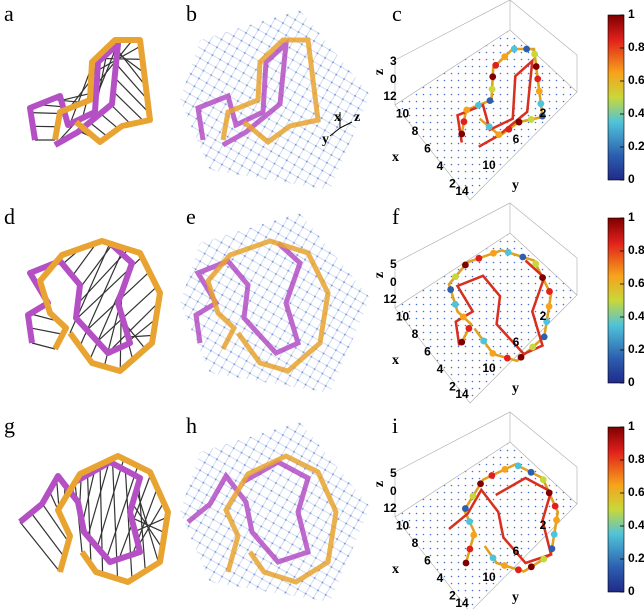 Image resolution: width=644 pixels, height=609 pixels. What do you see at coordinates (636, 349) in the screenshot?
I see `colorbar-tick-label: 0.2` at bounding box center [636, 349].